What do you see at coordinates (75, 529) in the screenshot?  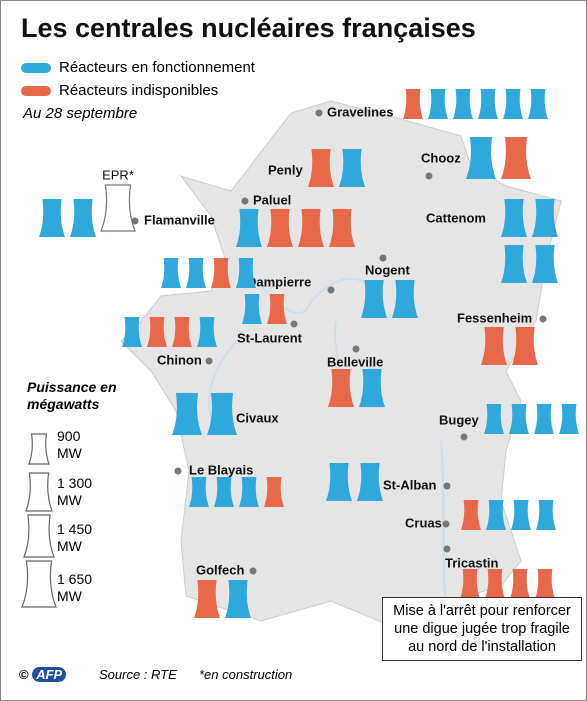 I see `size-value: 1 450` at bounding box center [75, 529].